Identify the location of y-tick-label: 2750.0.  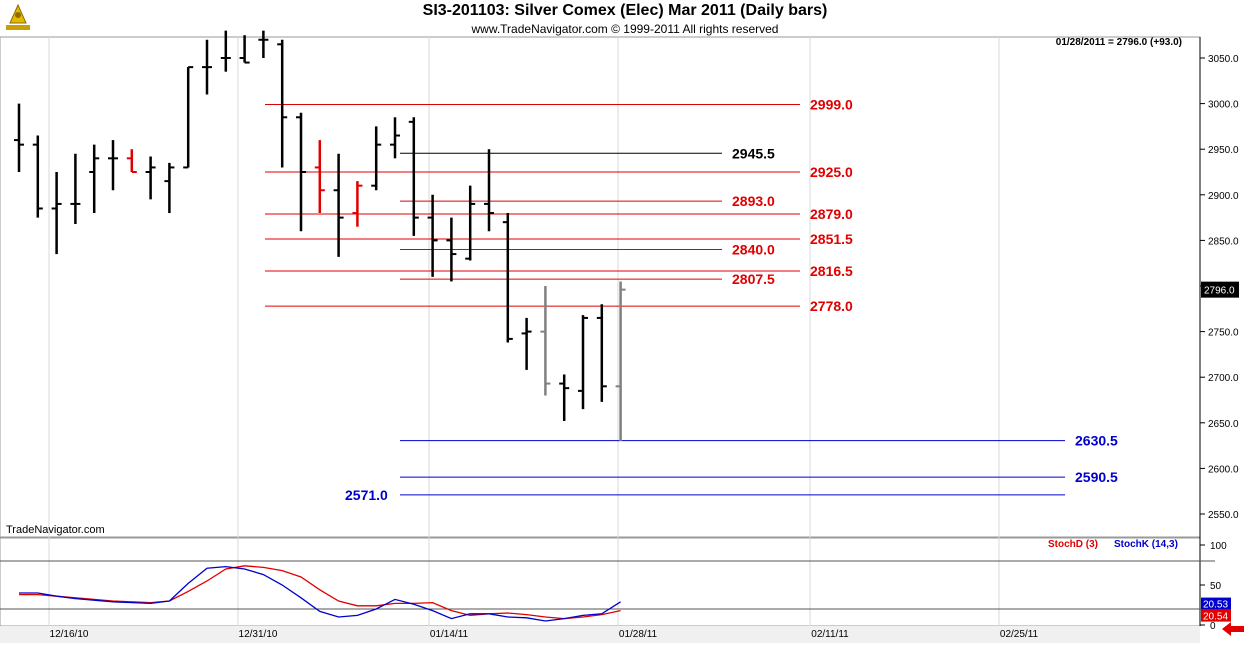
(1223, 333).